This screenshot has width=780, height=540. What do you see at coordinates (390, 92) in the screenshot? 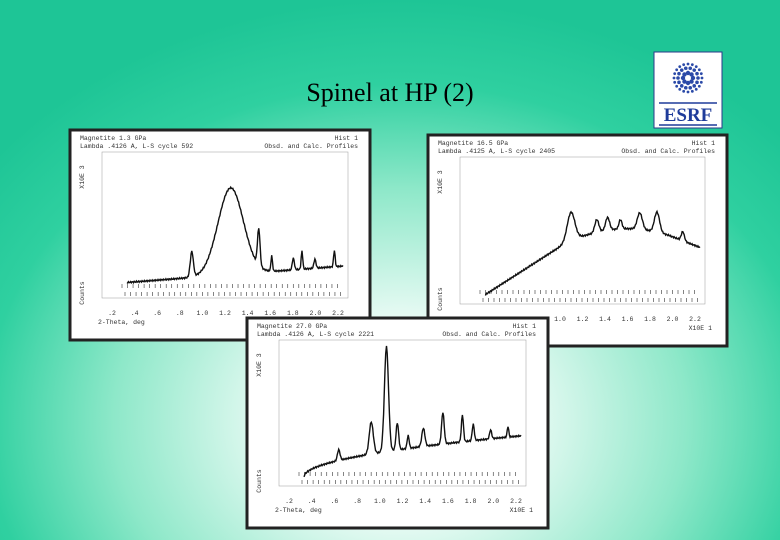
I see `slide-title: Spinel at HP (2)` at bounding box center [390, 92].